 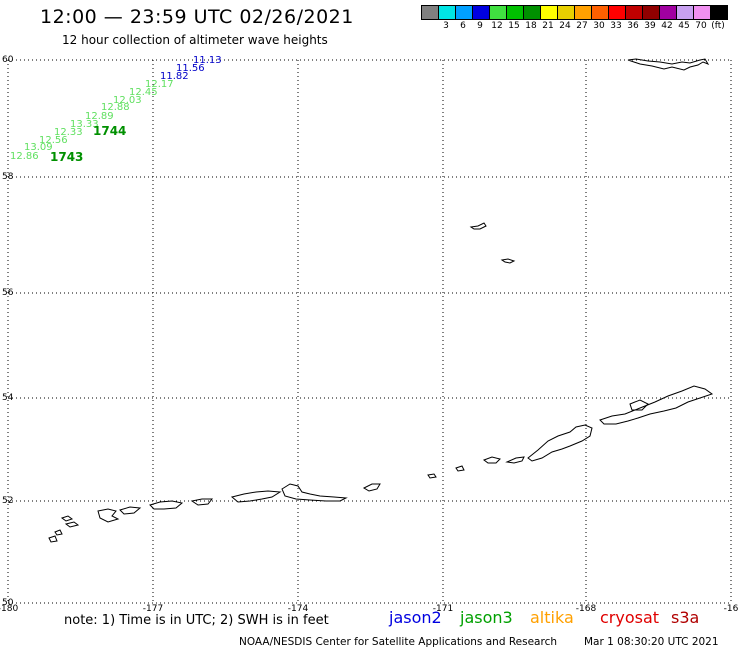 What do you see at coordinates (463, 26) in the screenshot?
I see `color-scale-label: 6` at bounding box center [463, 26].